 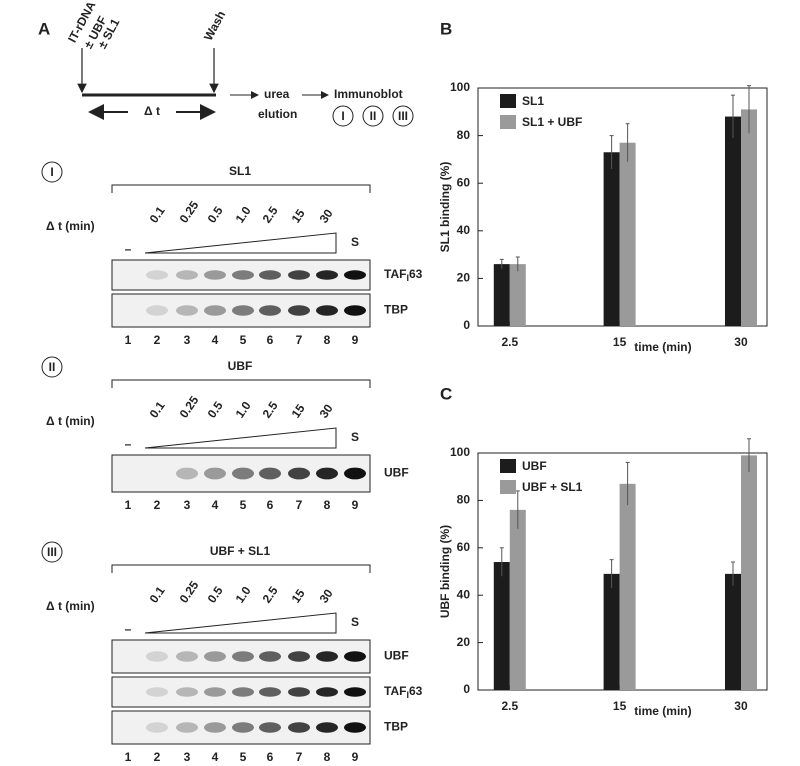 I want to click on section-circle, so click(x=52, y=172).